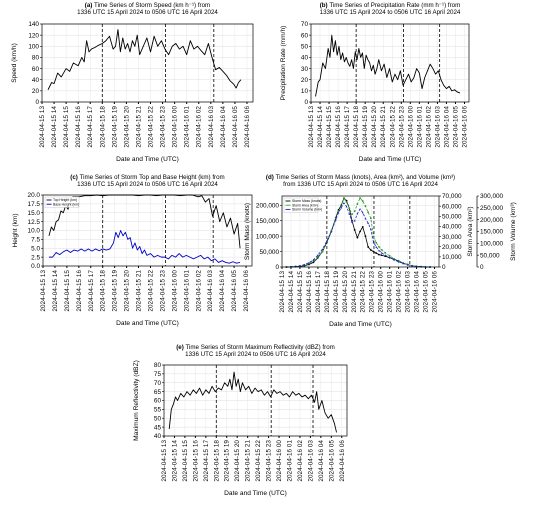 The height and width of the screenshot is (505, 550). Describe the element at coordinates (470, 231) in the screenshot. I see `y2-axis-label: Storm Area (km²)` at that location.